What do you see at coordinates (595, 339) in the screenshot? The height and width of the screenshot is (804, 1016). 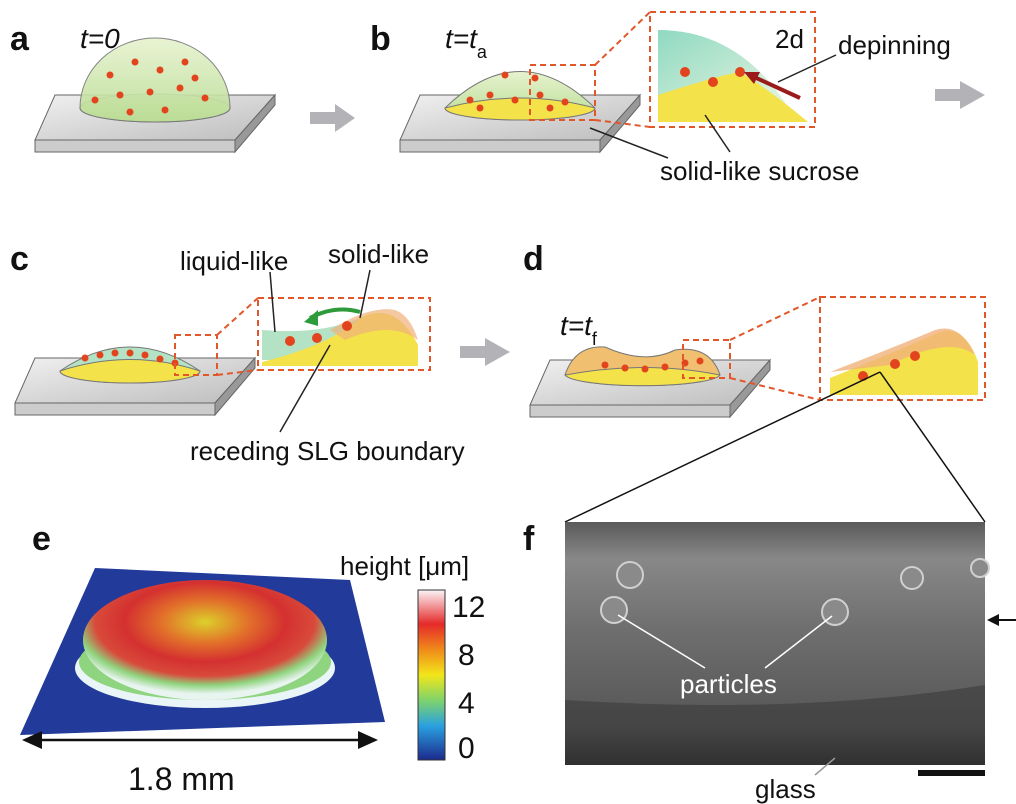 I see `time-sub: f` at bounding box center [595, 339].